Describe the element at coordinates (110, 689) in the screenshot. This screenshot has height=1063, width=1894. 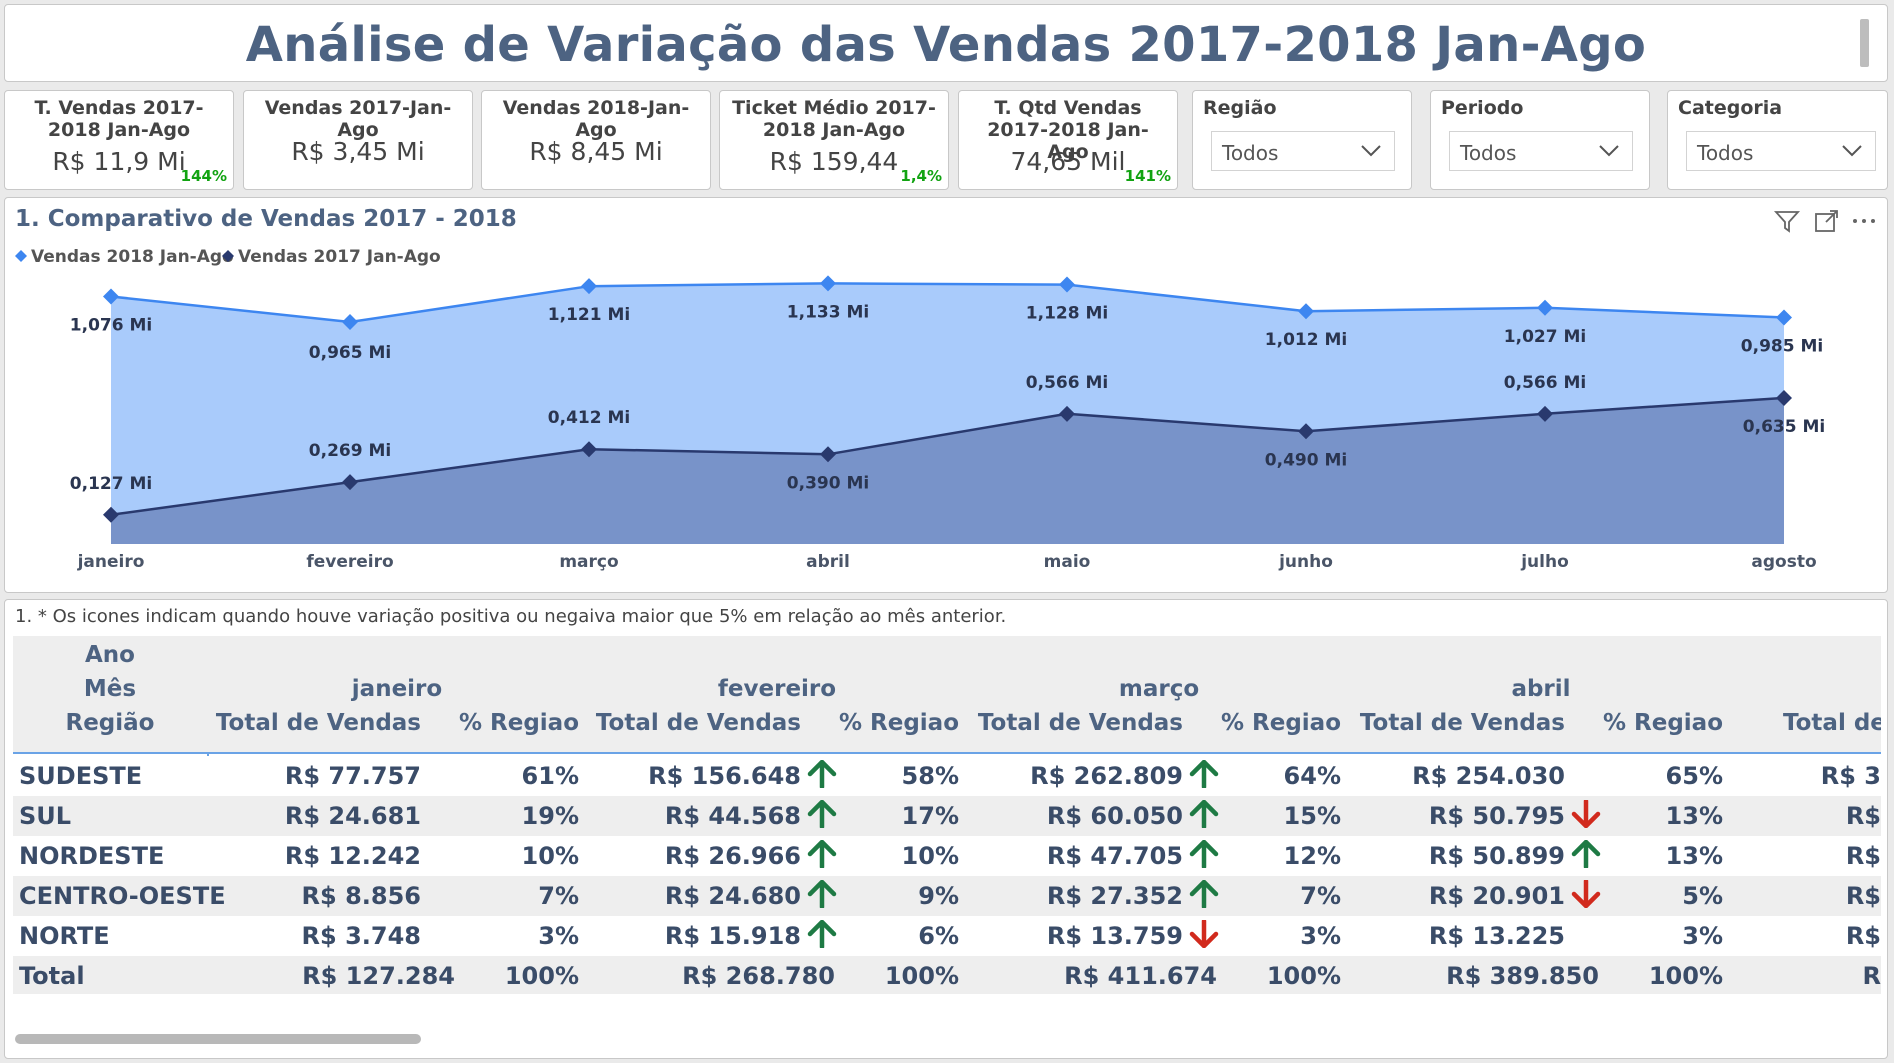
I see `header-mes: Mês` at that location.